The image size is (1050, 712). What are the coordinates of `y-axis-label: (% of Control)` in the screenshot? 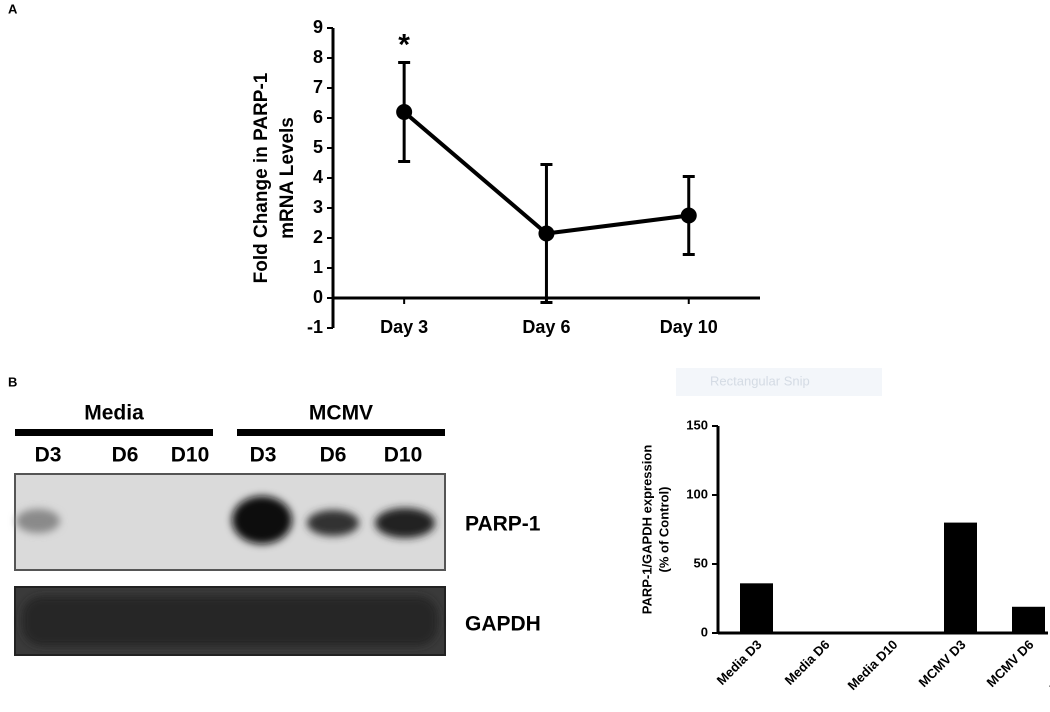 It's located at (663, 530).